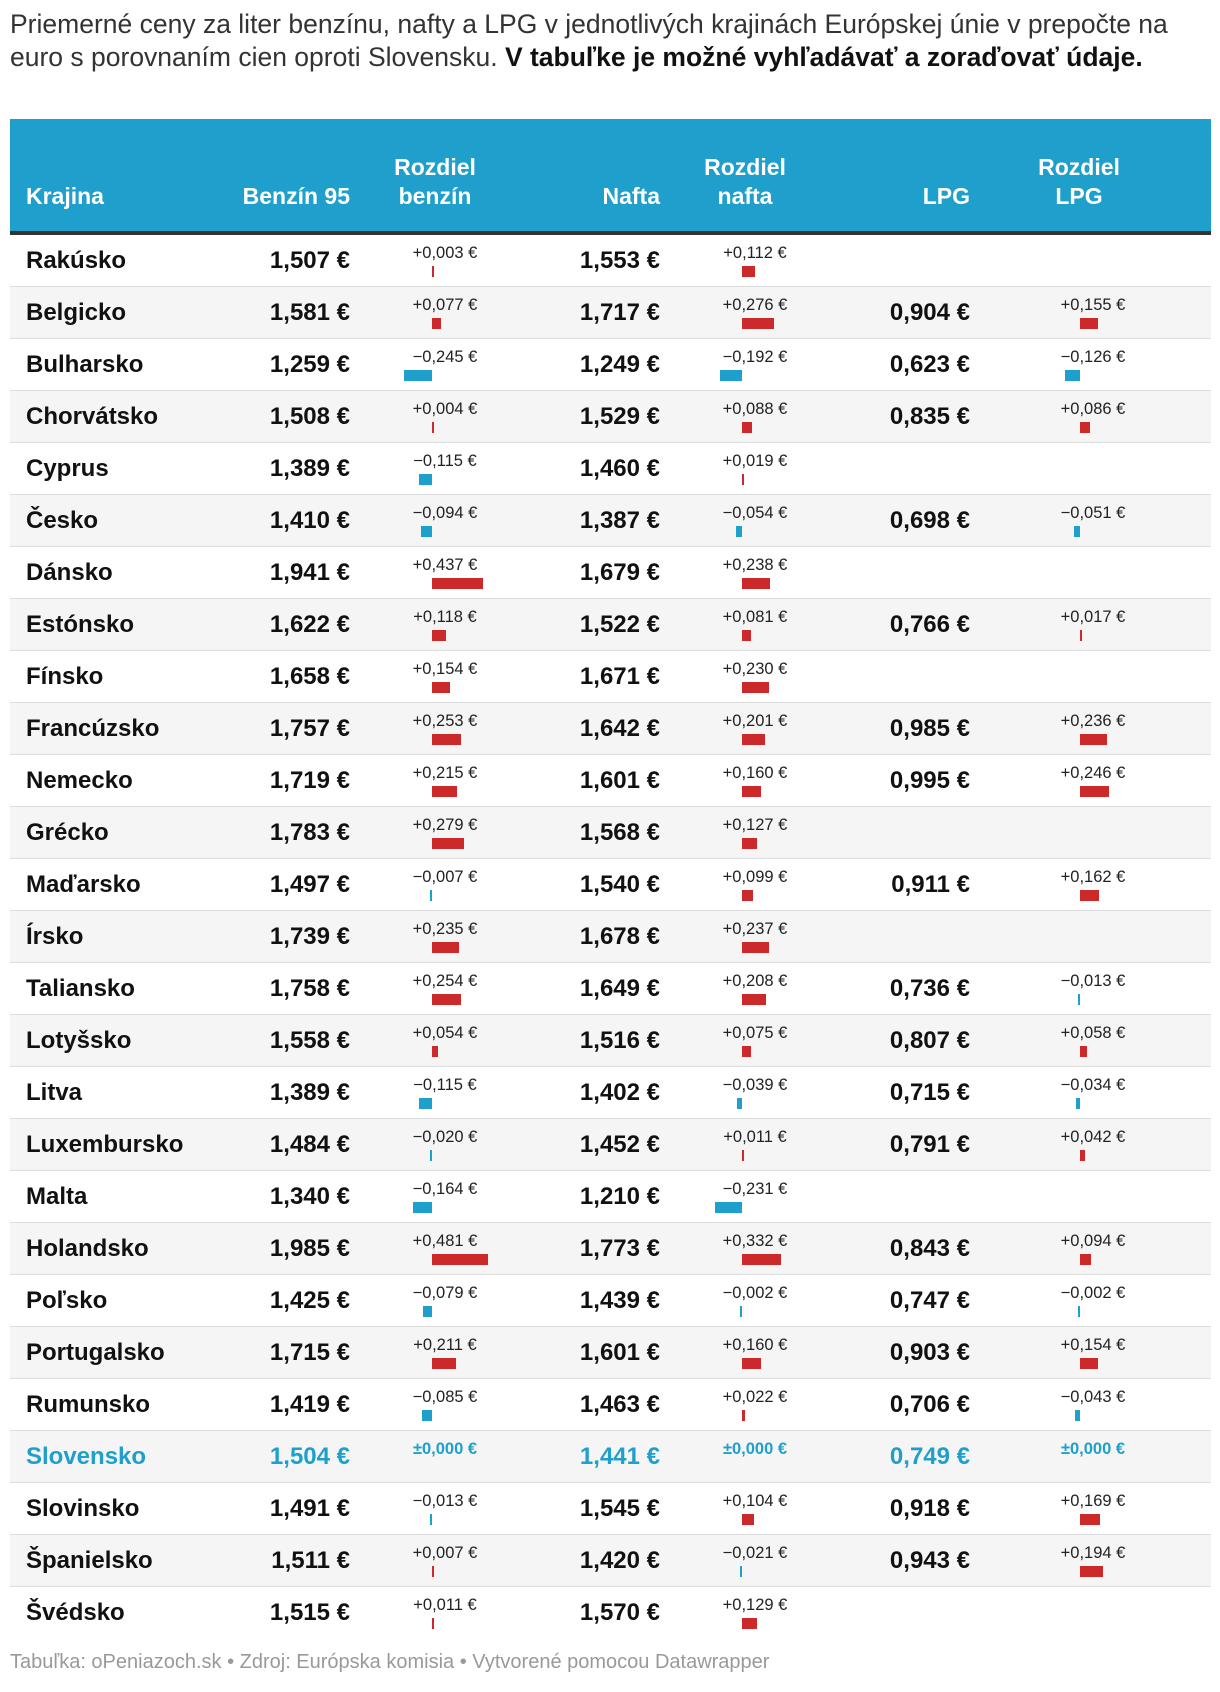 The height and width of the screenshot is (1692, 1220). What do you see at coordinates (110, 1456) in the screenshot?
I see `country-cell: Slovensko` at bounding box center [110, 1456].